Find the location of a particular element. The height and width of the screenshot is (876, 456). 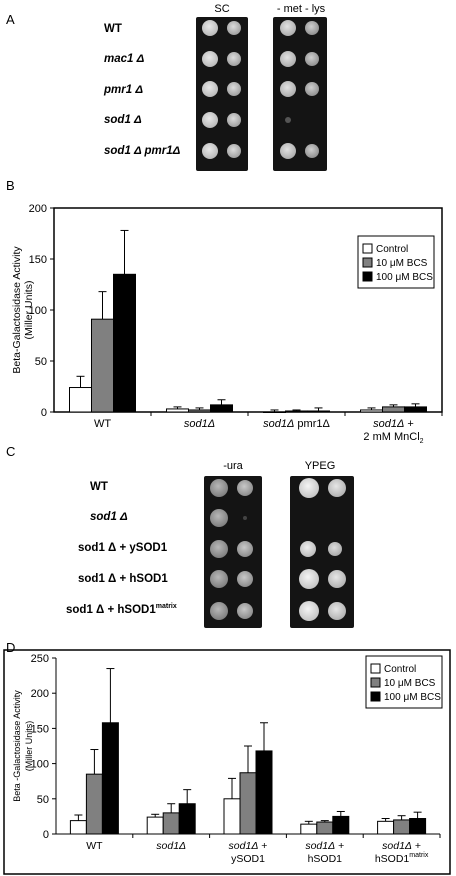

category-label: WT is located at coordinates (102, 424).